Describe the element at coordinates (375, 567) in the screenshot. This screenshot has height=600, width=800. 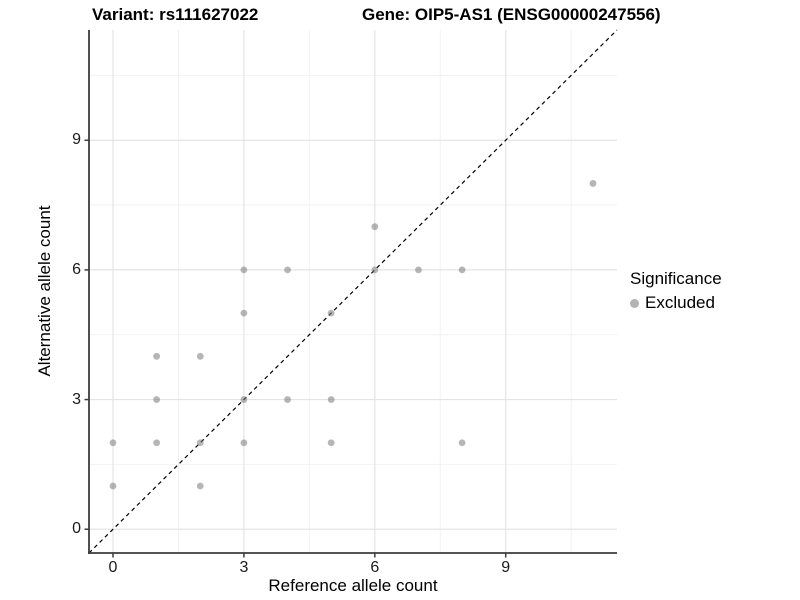
I see `x-tick-label: 6` at that location.